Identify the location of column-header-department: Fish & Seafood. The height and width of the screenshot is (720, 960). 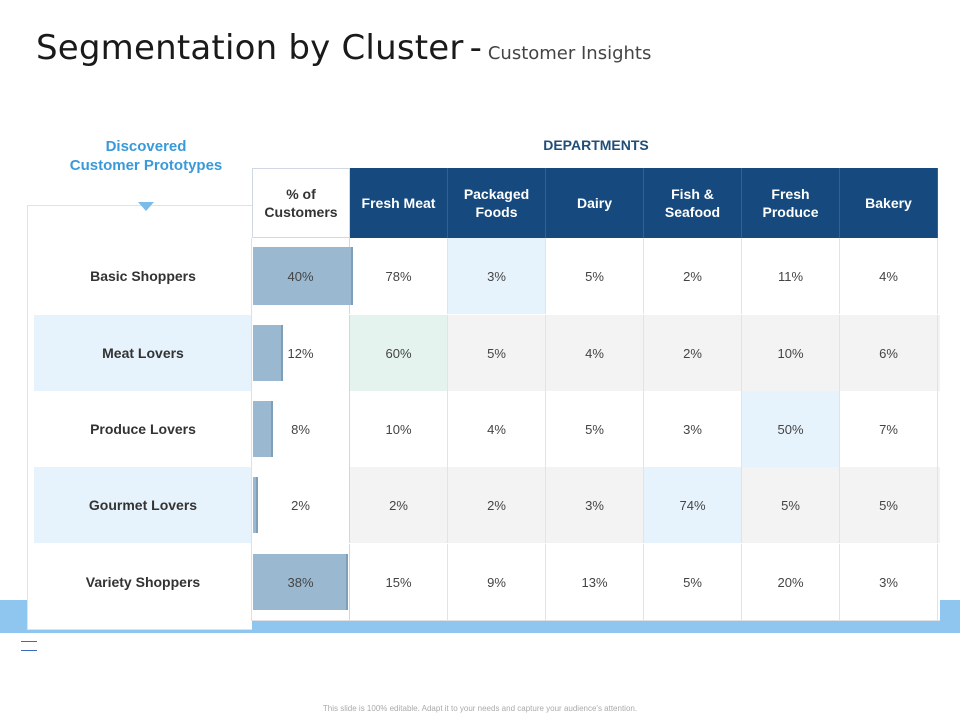
(693, 203).